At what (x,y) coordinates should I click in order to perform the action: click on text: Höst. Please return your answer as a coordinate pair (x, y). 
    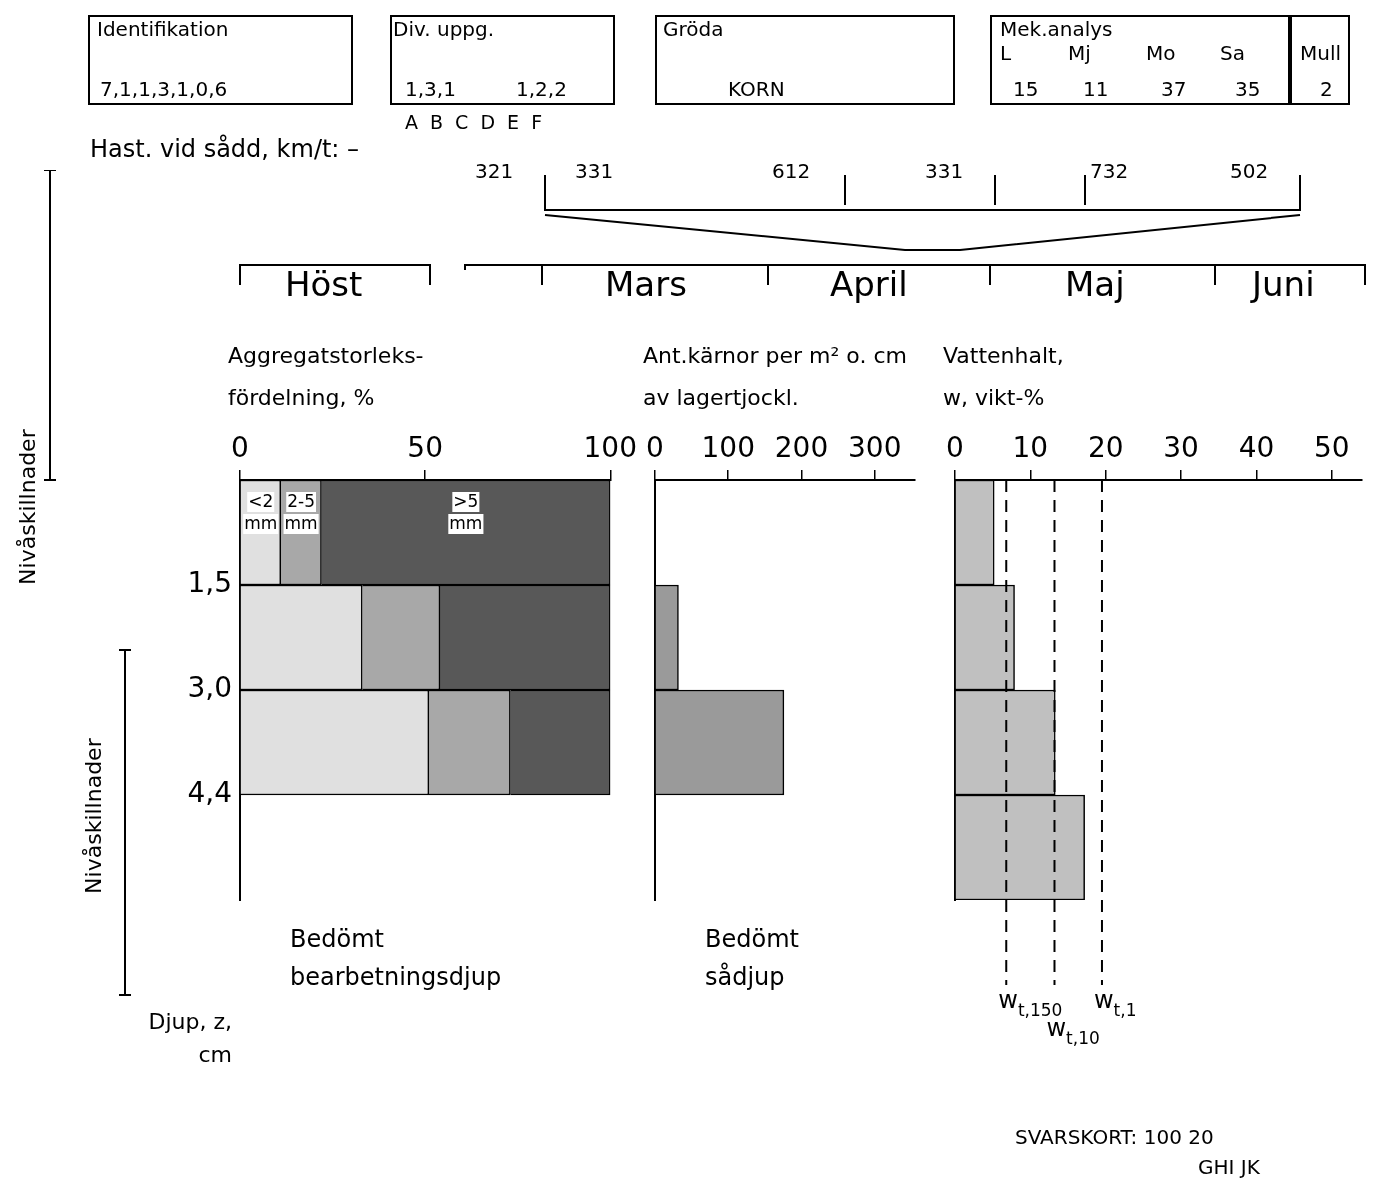
    Looking at the image, I should click on (324, 284).